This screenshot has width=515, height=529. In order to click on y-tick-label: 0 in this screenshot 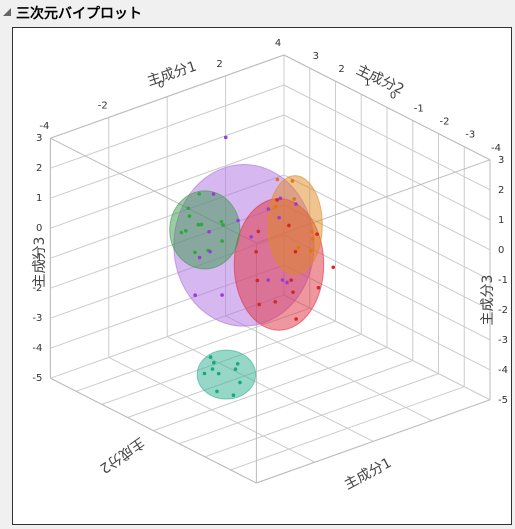, I will do `click(393, 95)`.